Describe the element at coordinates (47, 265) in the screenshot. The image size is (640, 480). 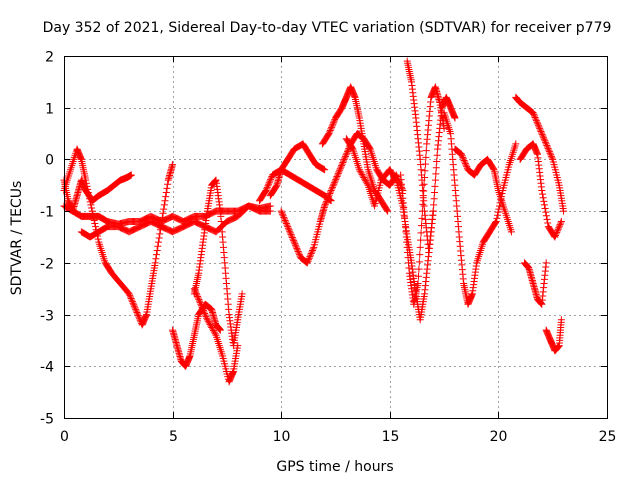
I see `y-tick-label: -2` at that location.